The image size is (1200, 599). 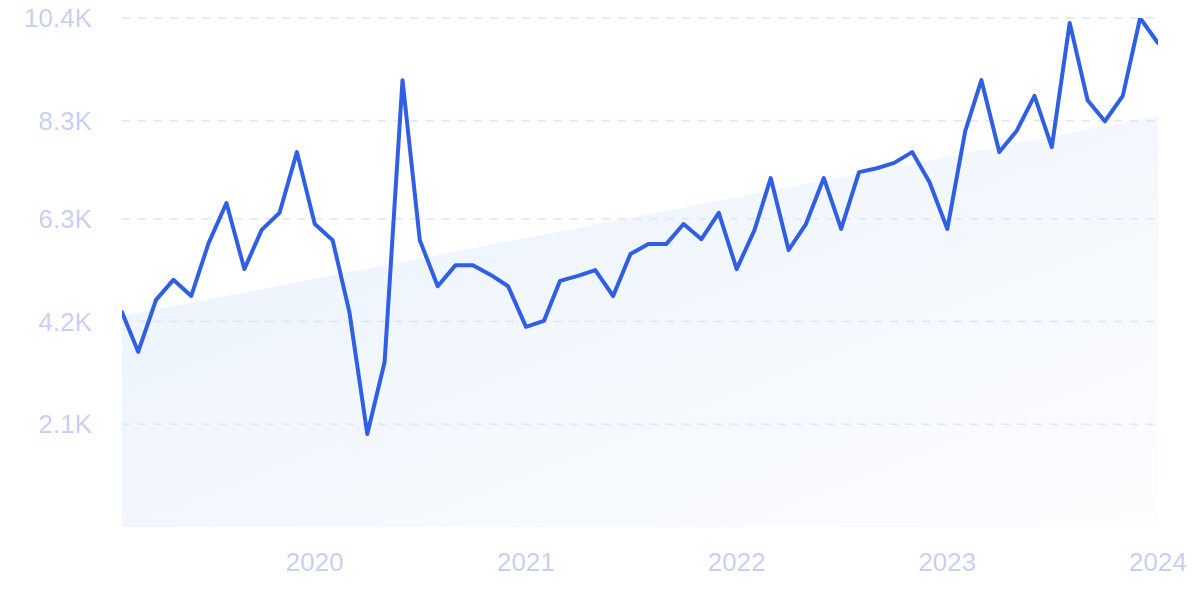 What do you see at coordinates (314, 562) in the screenshot?
I see `x-tick-label: 2020` at bounding box center [314, 562].